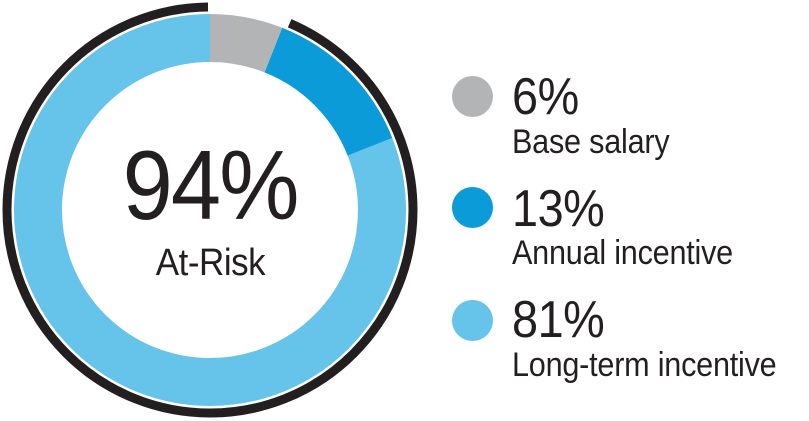  What do you see at coordinates (472, 320) in the screenshot?
I see `legend-swatch-long-term-incentive` at bounding box center [472, 320].